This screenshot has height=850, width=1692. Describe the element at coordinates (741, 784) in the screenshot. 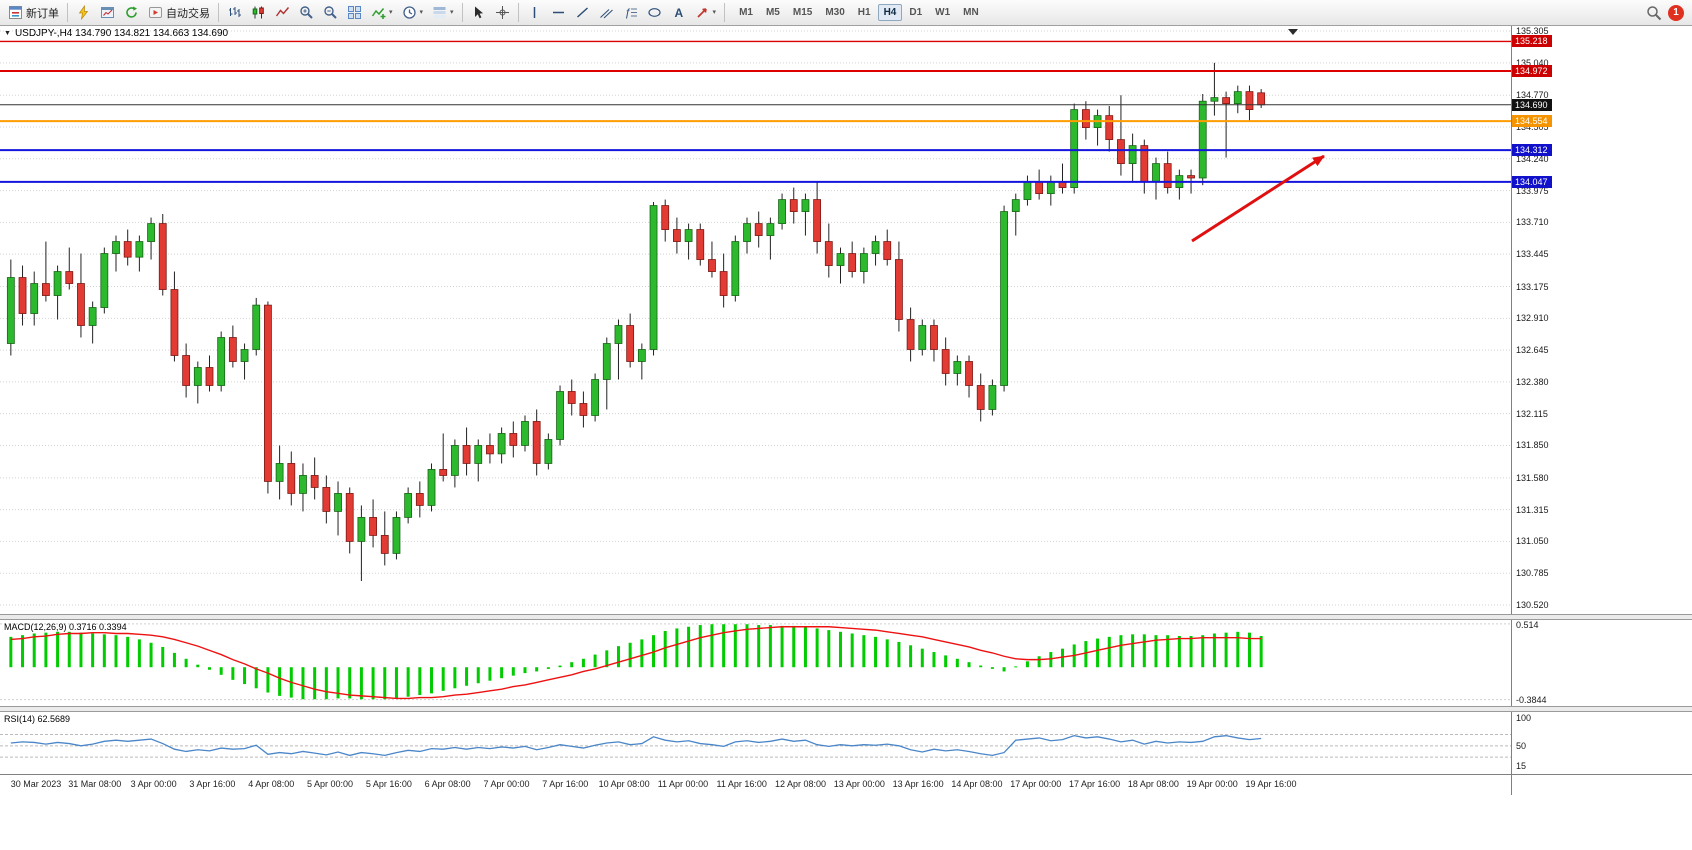

I see `time-axis-label: 11 Apr 16:00` at that location.